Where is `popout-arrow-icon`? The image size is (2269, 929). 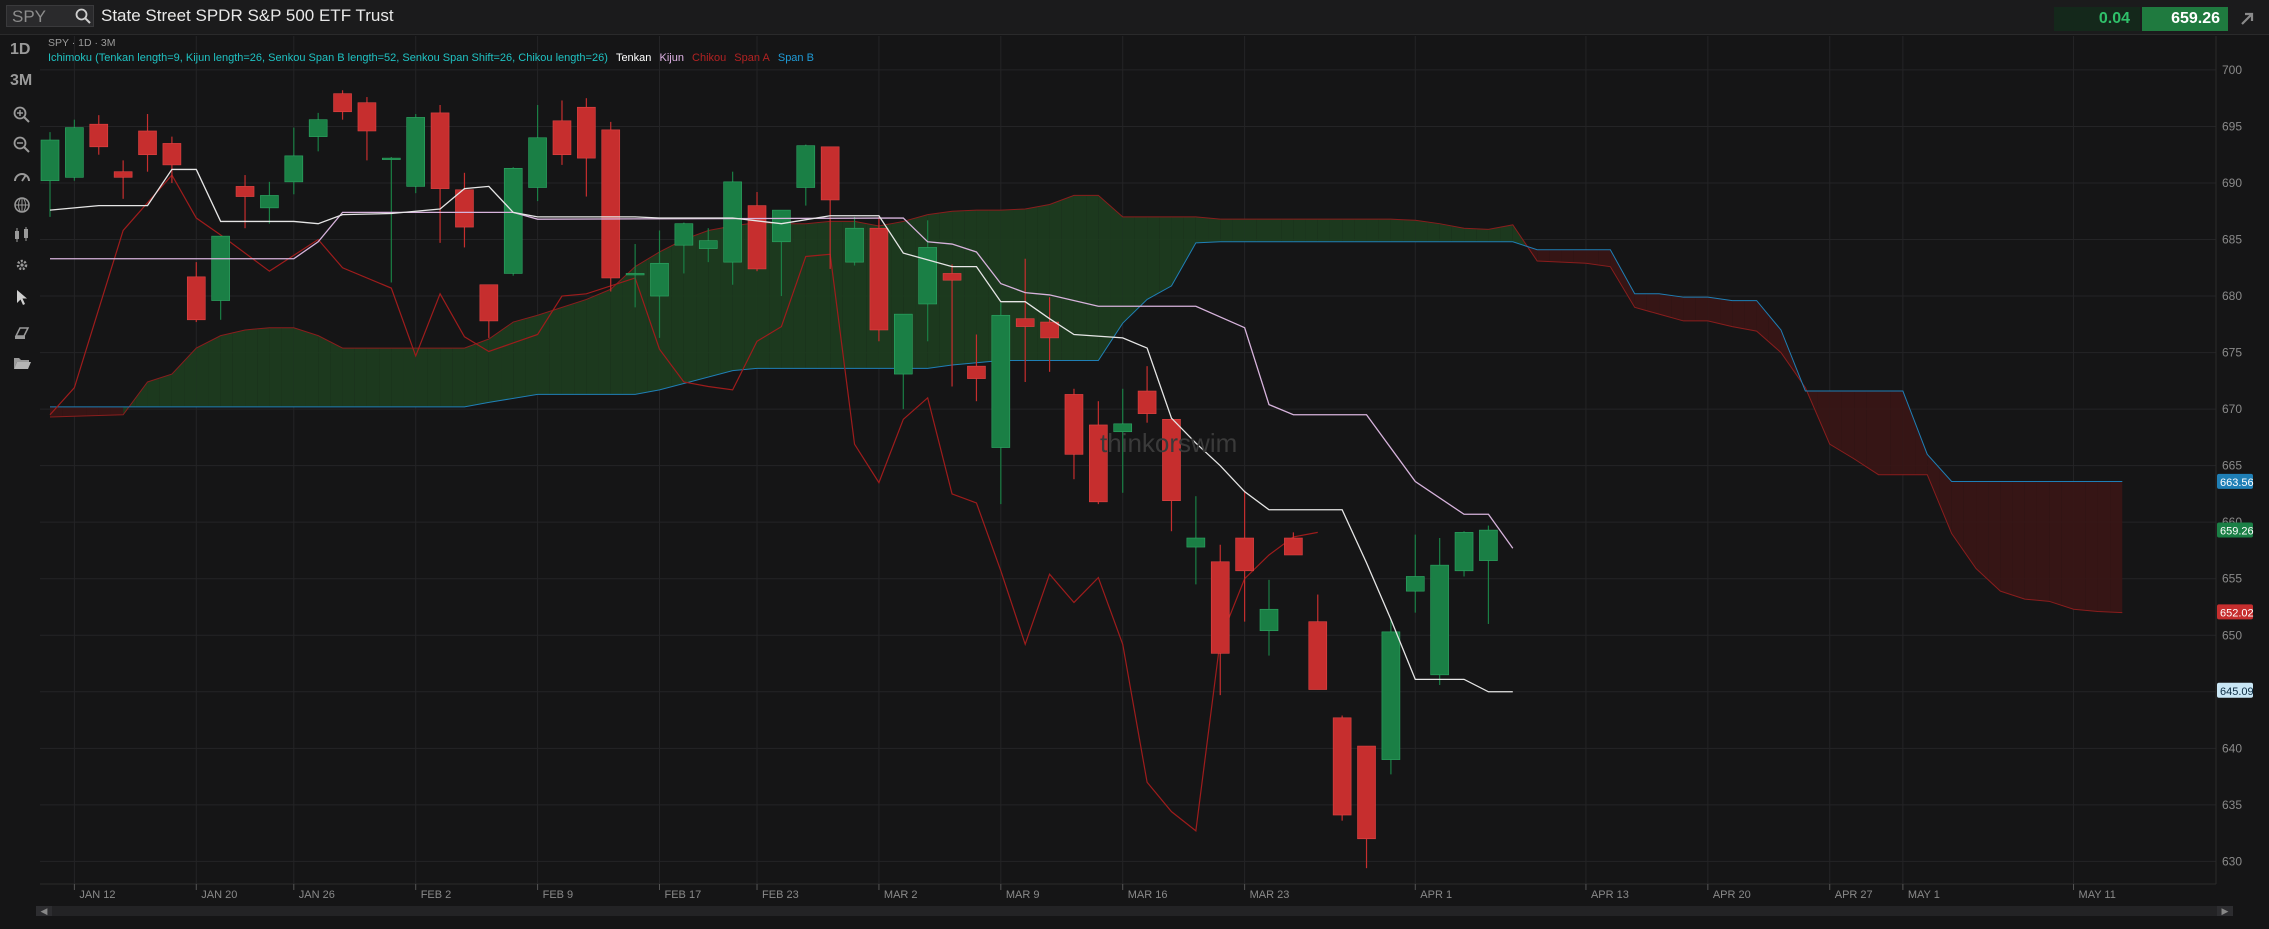
popout-arrow-icon is located at coordinates (2247, 19).